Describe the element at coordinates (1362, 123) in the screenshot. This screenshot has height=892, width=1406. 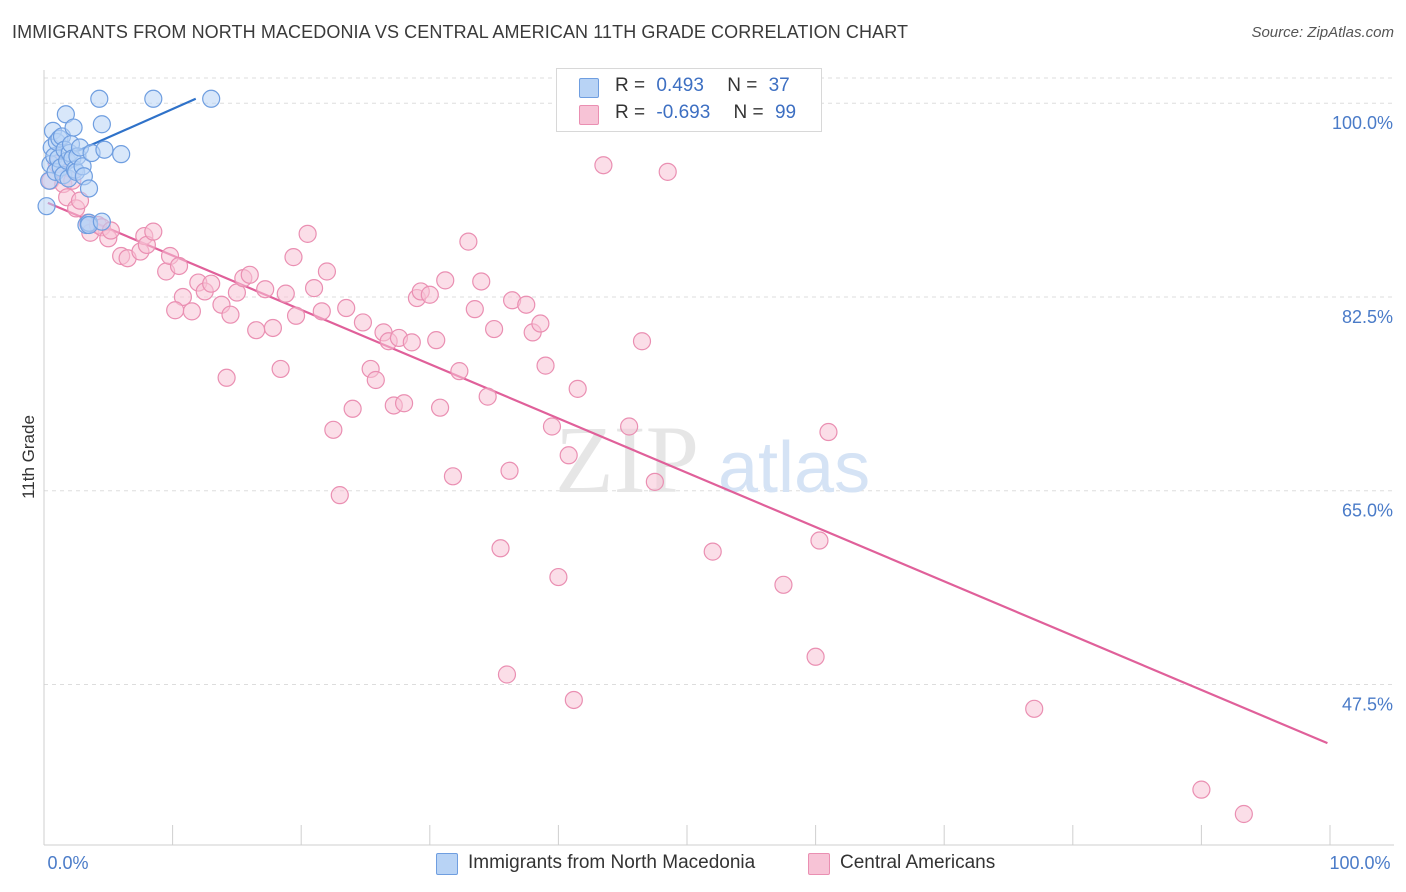
I see `y-tick-label: 100.0%` at that location.